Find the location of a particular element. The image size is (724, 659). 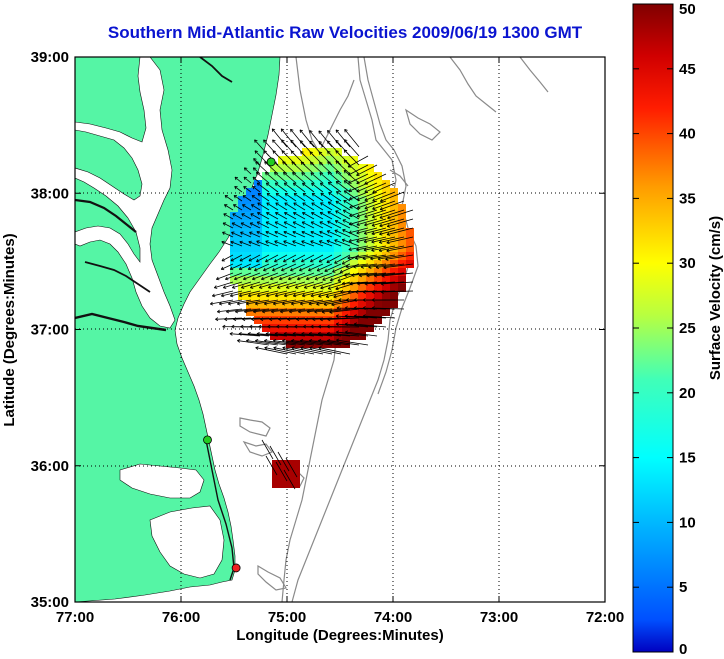

y-tick-label: 38:00 is located at coordinates (50, 193).